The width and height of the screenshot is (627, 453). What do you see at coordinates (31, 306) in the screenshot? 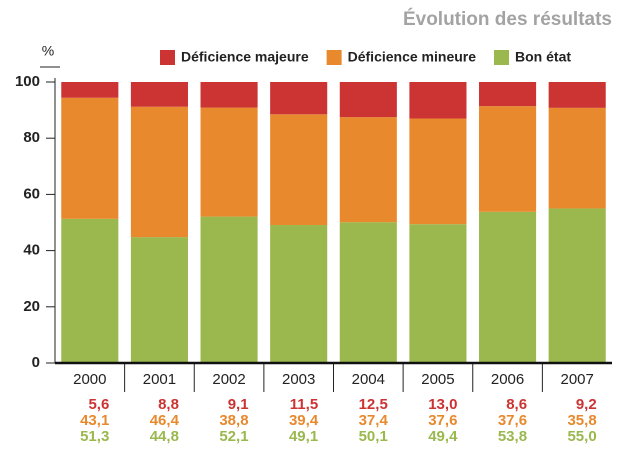
I see `y-tick-label: 20` at bounding box center [31, 306].